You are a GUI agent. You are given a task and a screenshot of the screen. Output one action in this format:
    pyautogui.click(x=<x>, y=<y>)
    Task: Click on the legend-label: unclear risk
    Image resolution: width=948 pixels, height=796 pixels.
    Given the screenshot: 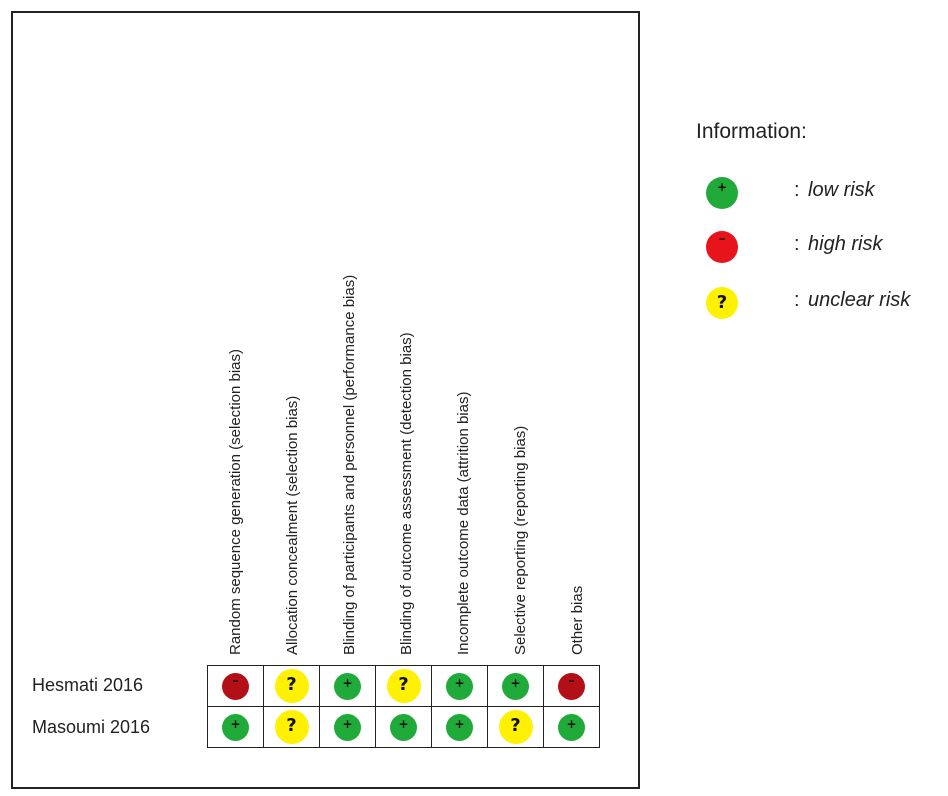 What is the action you would take?
    pyautogui.click(x=859, y=300)
    